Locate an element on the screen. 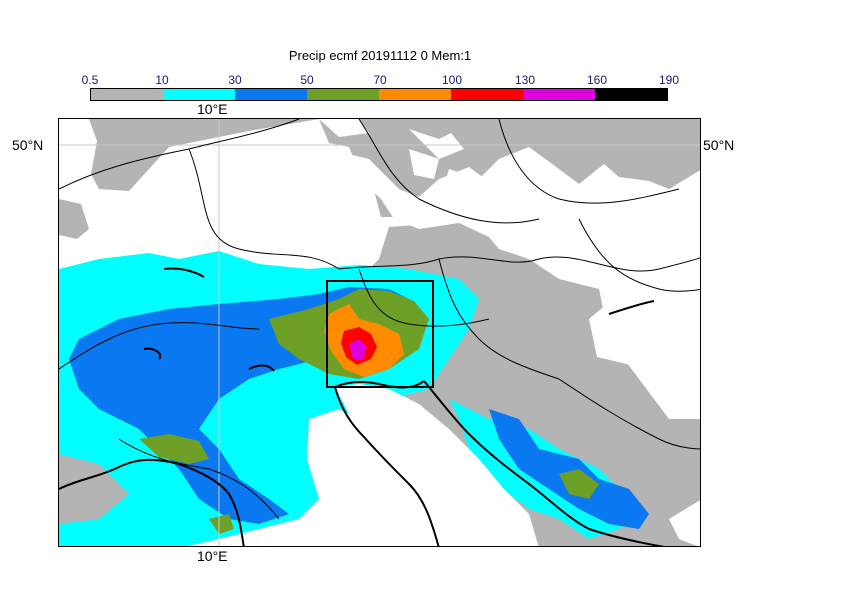 This screenshot has height=596, width=842. lat-label-right: 50°N is located at coordinates (719, 145).